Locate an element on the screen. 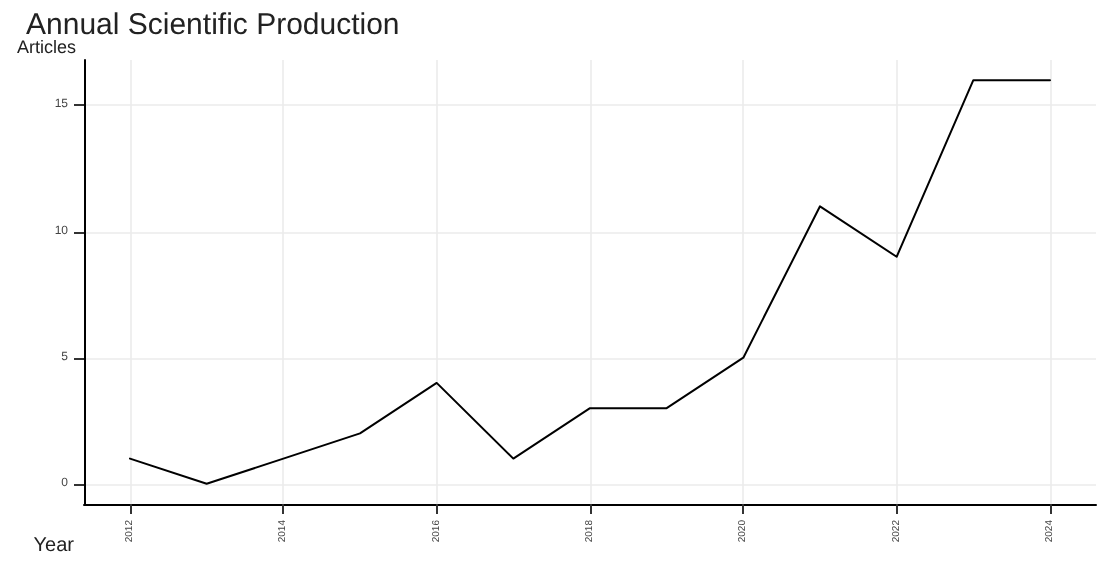 This screenshot has height=562, width=1100. y-axis-title: Articles is located at coordinates (46, 47).